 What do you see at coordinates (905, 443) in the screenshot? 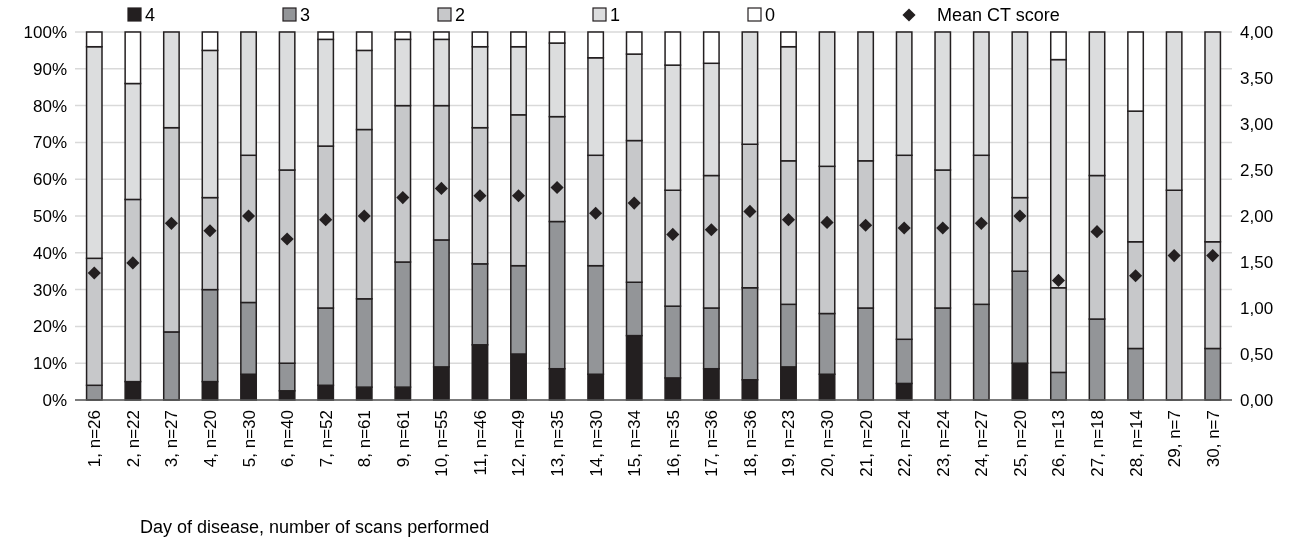
I see `x-tick-label: 22, n=24` at bounding box center [905, 443].